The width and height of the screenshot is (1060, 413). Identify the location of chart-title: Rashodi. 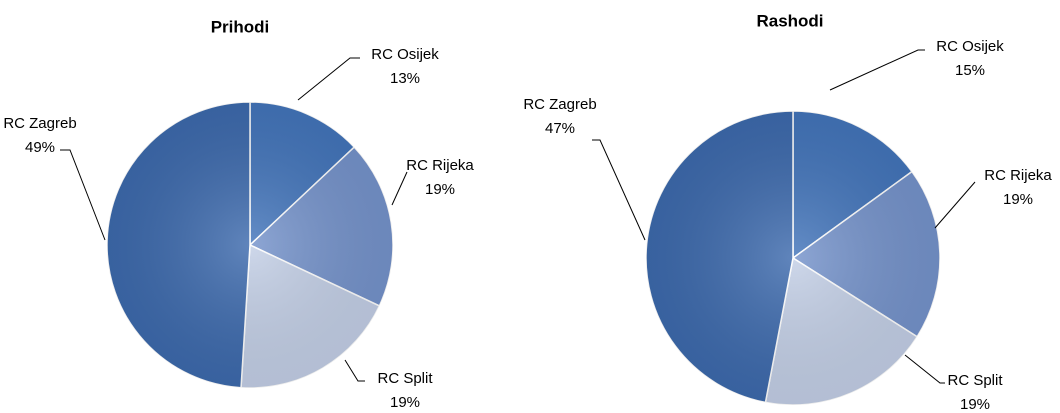
(789, 20).